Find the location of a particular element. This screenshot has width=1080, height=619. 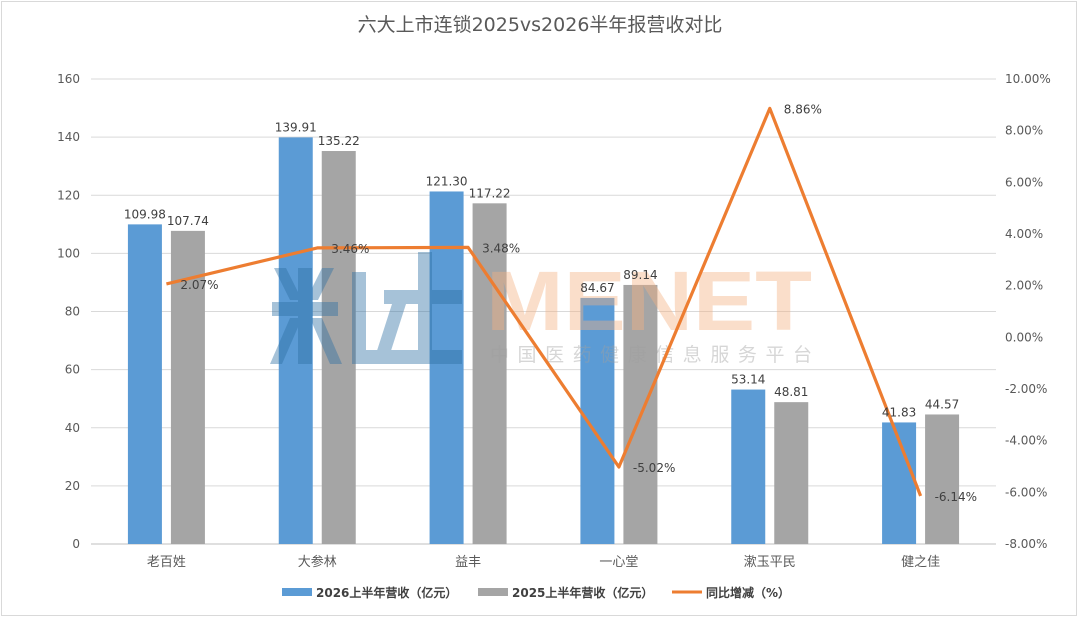

bar-value-label: 139.91 is located at coordinates (296, 127).